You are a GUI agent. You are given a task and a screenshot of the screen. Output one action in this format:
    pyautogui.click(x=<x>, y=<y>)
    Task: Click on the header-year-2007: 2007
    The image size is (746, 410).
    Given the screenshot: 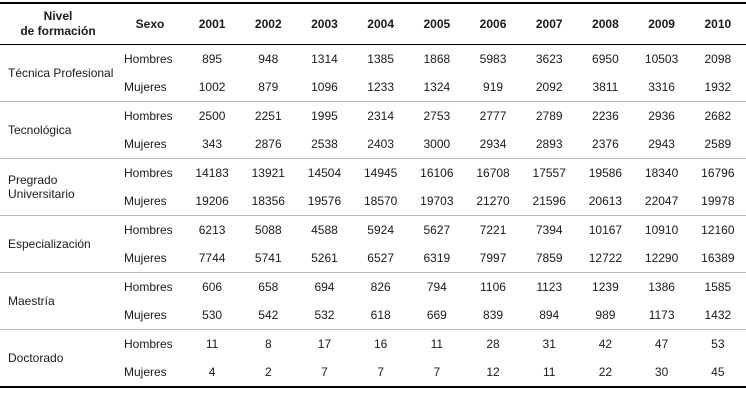 What is the action you would take?
    pyautogui.click(x=549, y=24)
    